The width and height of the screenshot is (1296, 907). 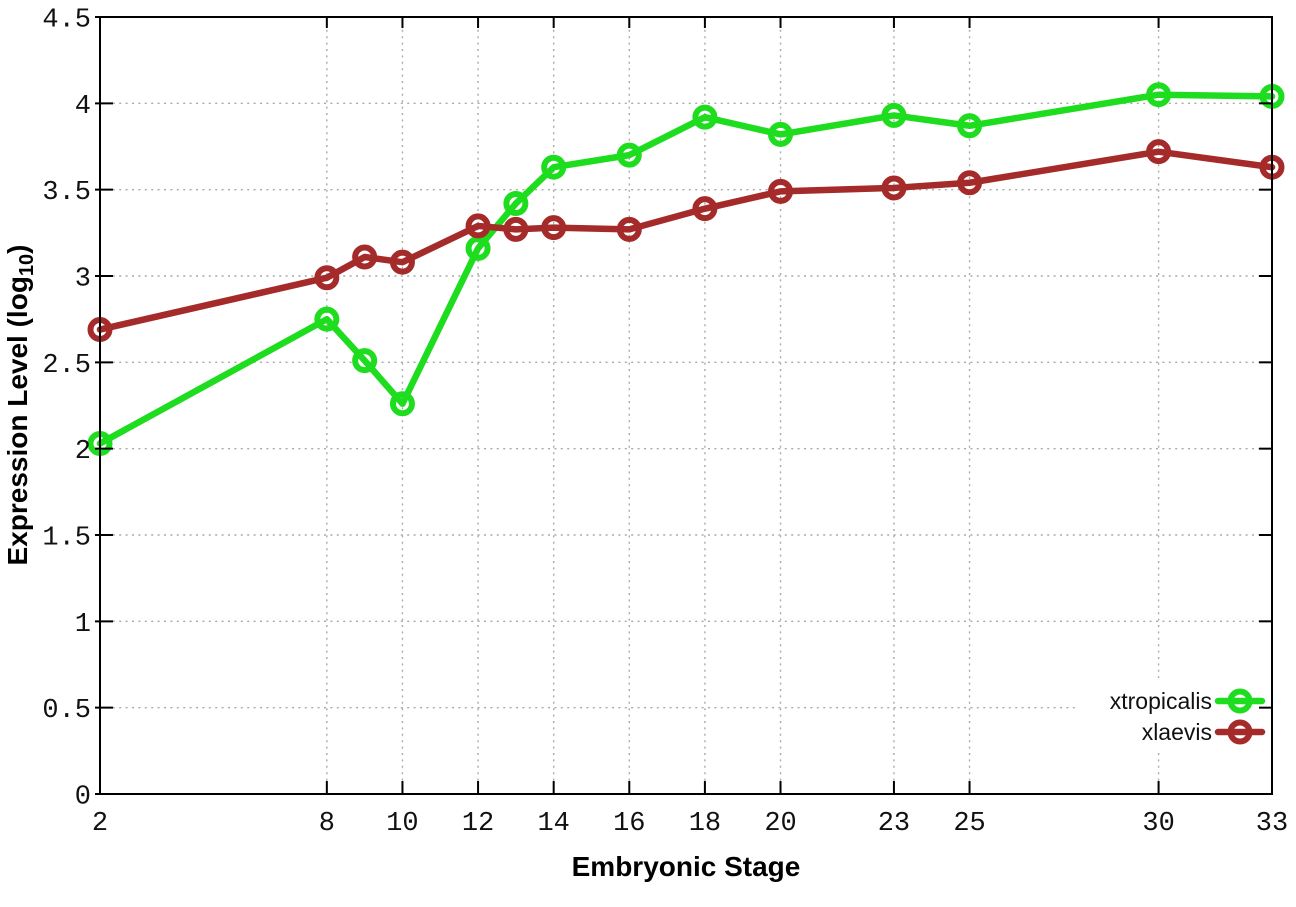 I want to click on legend-marker-icon-xlaevis, so click(x=1240, y=732).